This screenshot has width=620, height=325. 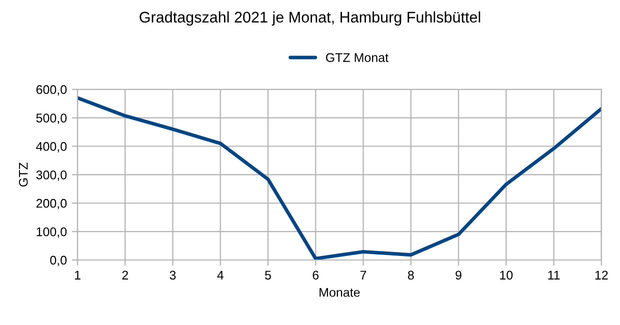 I want to click on x-tick-label: 11, so click(x=554, y=275).